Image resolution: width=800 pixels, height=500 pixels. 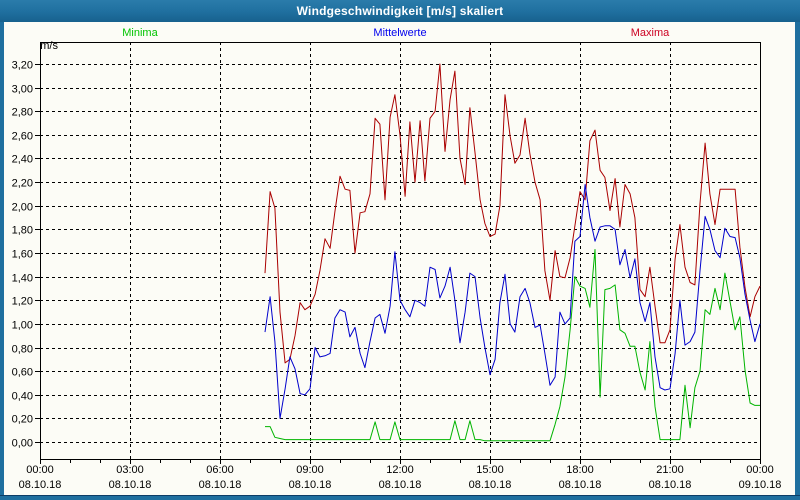 I want to click on x-axis-time-label: 09:00, so click(x=310, y=470).